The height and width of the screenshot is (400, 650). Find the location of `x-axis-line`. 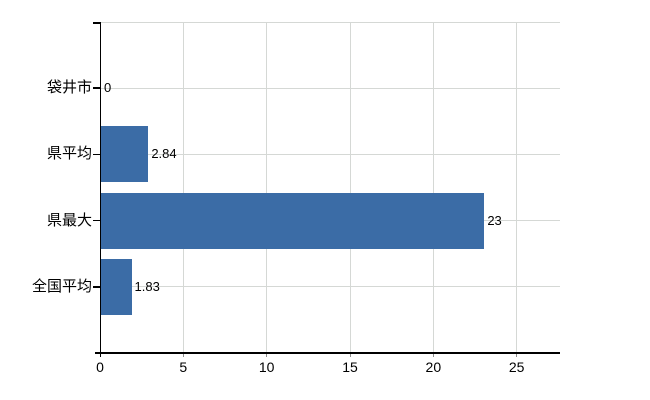

x-axis-line is located at coordinates (327, 353).